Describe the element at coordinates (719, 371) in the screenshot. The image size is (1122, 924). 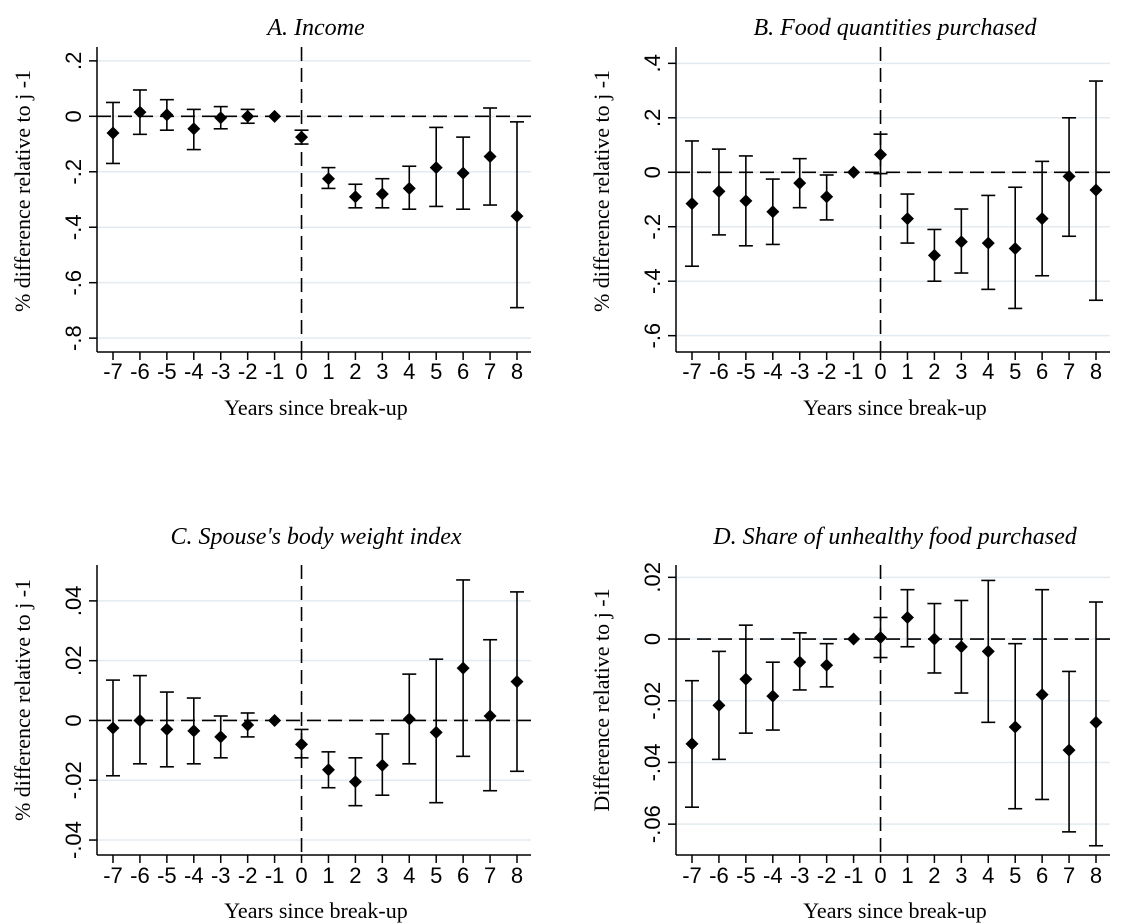
I see `panel-b-xtick-label: -6` at that location.